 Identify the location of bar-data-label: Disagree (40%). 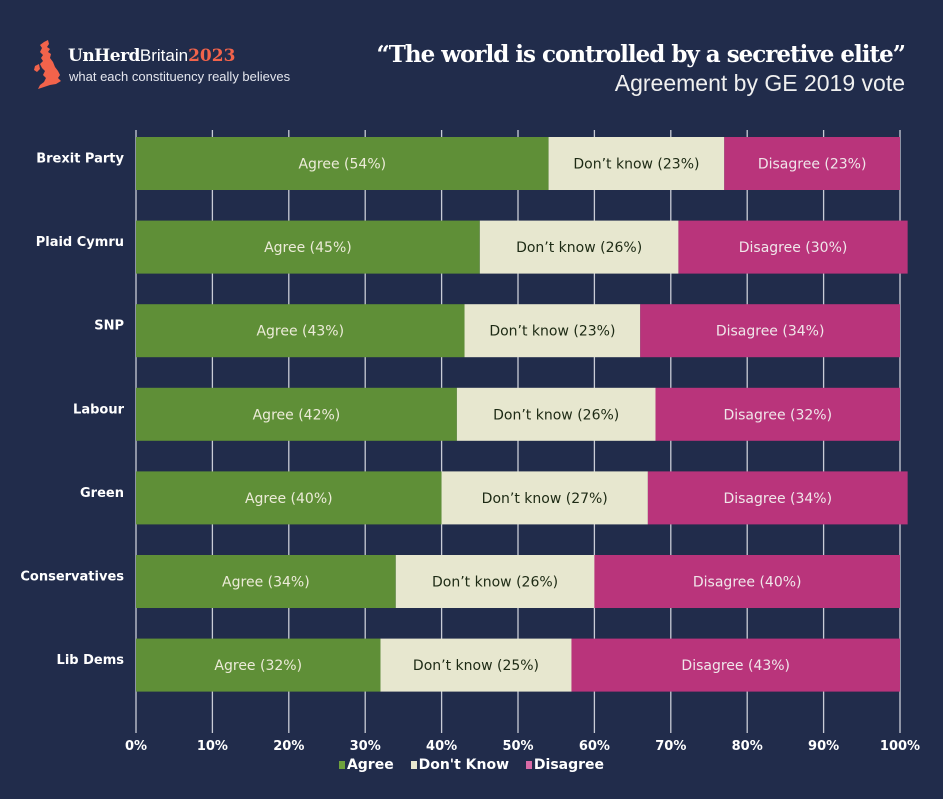
(747, 583).